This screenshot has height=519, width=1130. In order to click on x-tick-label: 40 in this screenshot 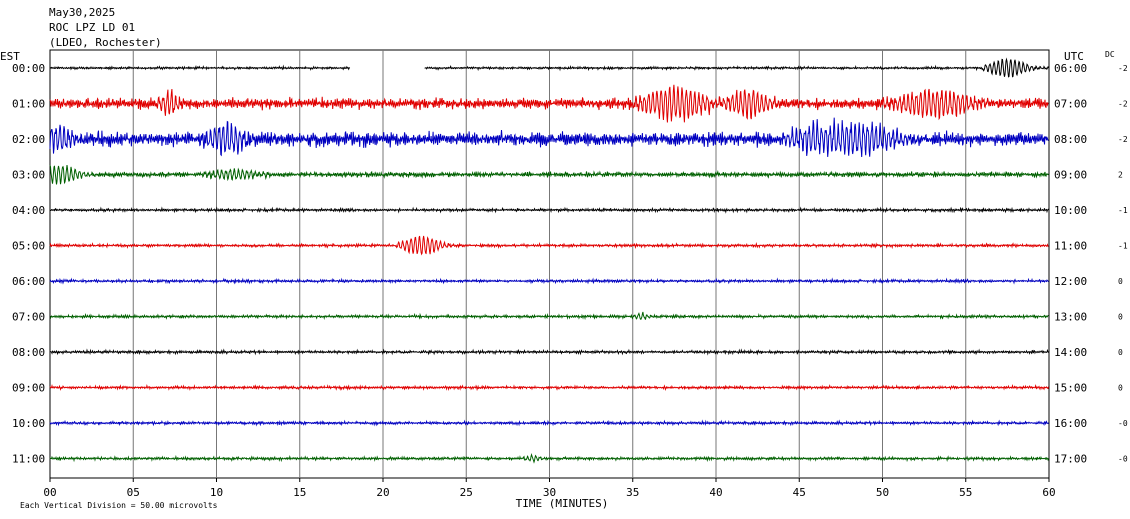, I will do `click(715, 492)`.